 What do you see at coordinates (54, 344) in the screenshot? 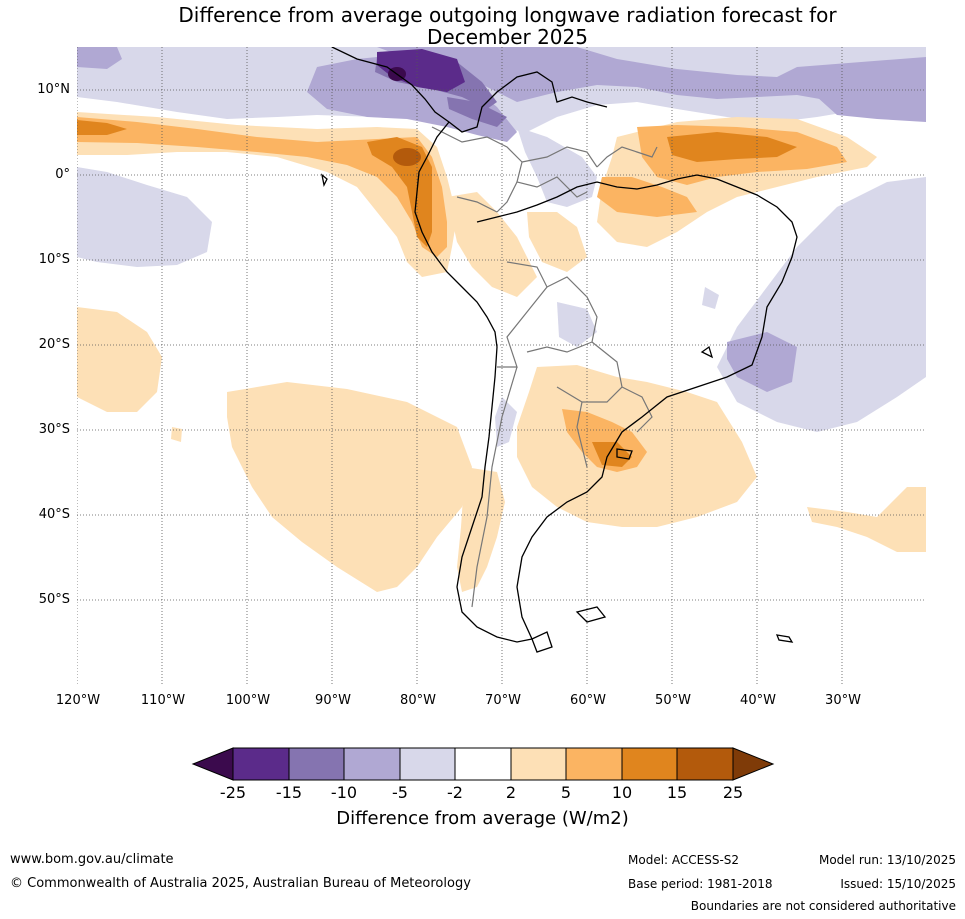
I see `lat-label-20s: 20°S` at bounding box center [54, 344].